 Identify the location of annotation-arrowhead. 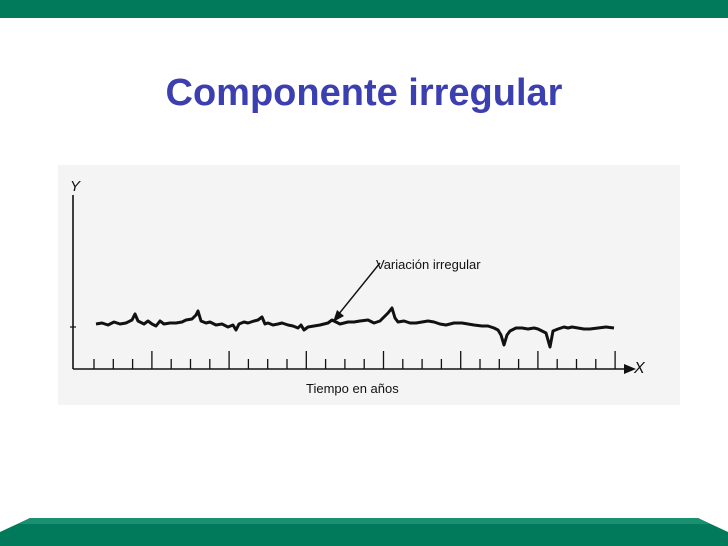
(338, 316).